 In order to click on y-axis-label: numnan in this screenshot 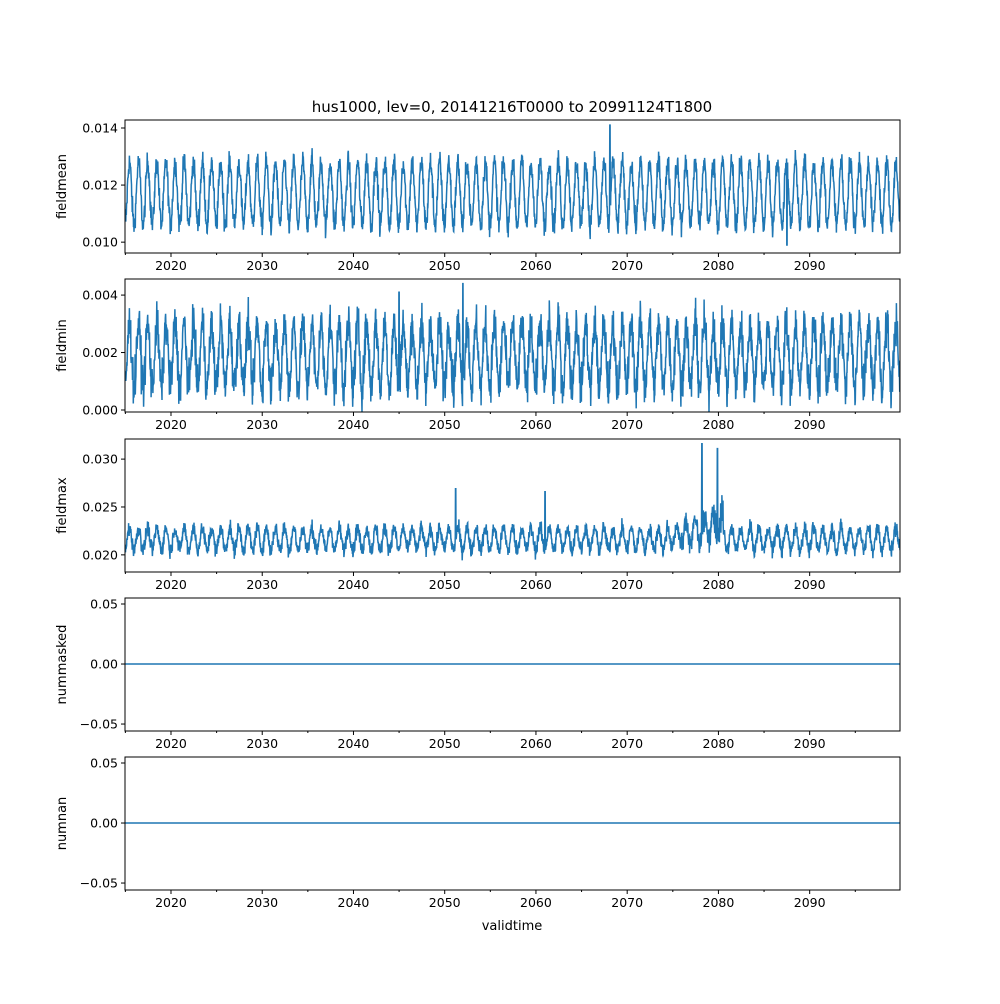, I will do `click(62, 824)`.